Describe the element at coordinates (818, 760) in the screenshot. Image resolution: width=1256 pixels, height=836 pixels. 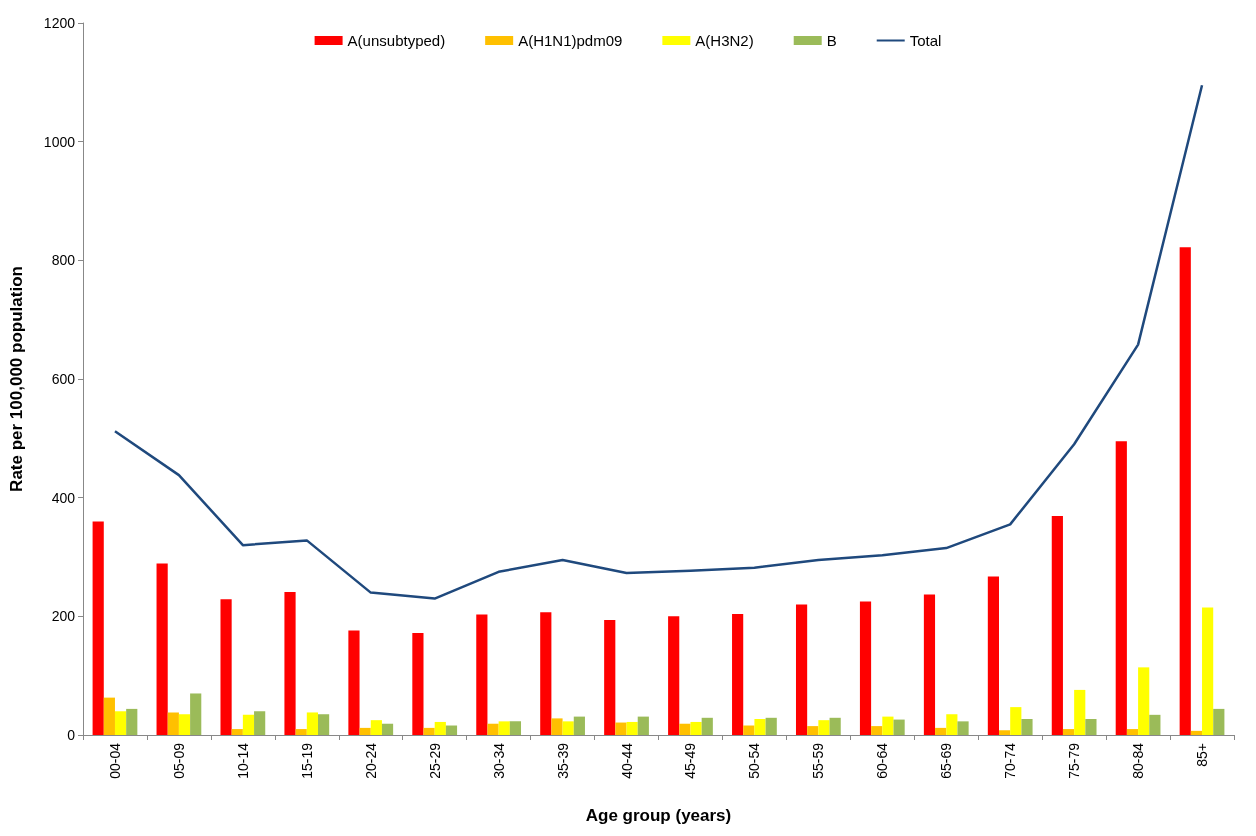
I see `x-tick-label: 55-59` at that location.